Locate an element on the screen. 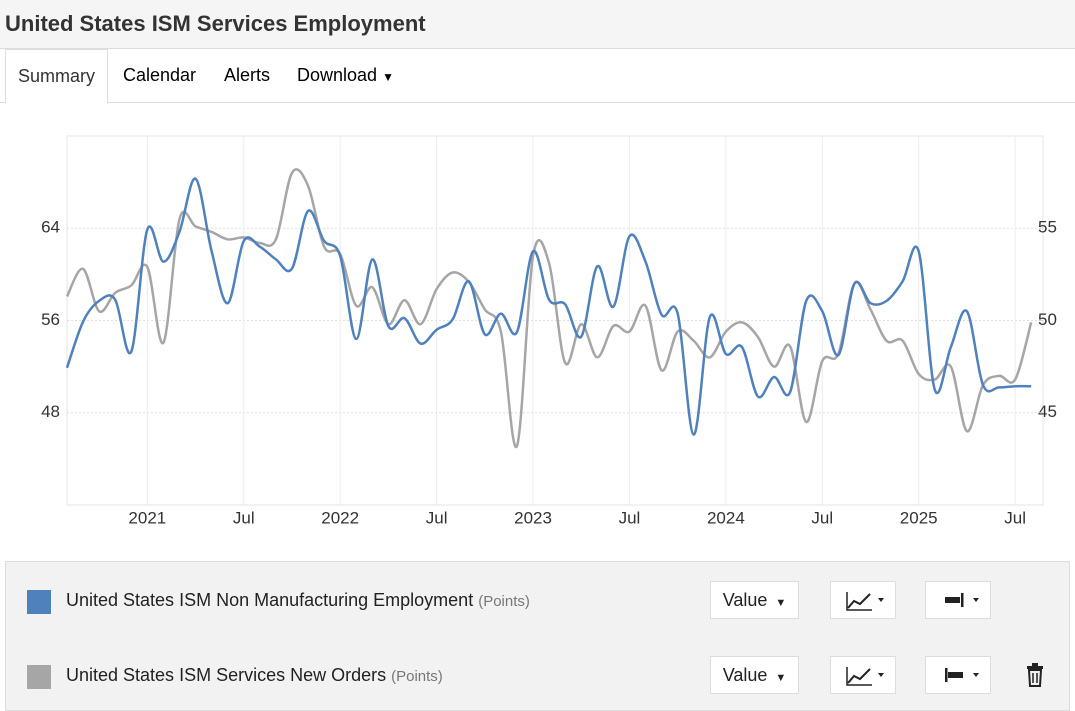 The image size is (1075, 711). header: United States ISM Services Employment is located at coordinates (537, 24).